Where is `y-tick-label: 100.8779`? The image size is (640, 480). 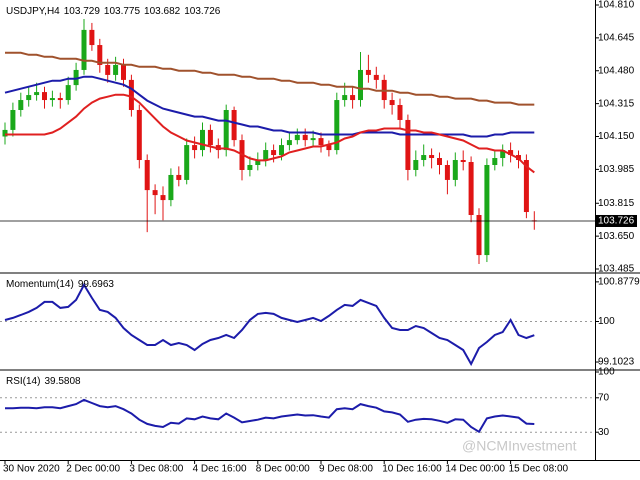 y-tick-label: 100.8779 is located at coordinates (619, 282).